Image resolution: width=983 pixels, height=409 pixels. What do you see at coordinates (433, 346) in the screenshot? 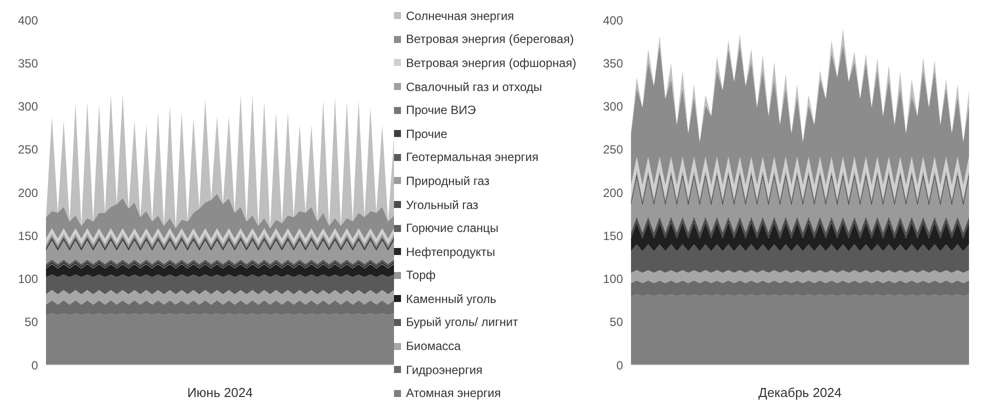
I see `legend-label: Биомасса` at bounding box center [433, 346].